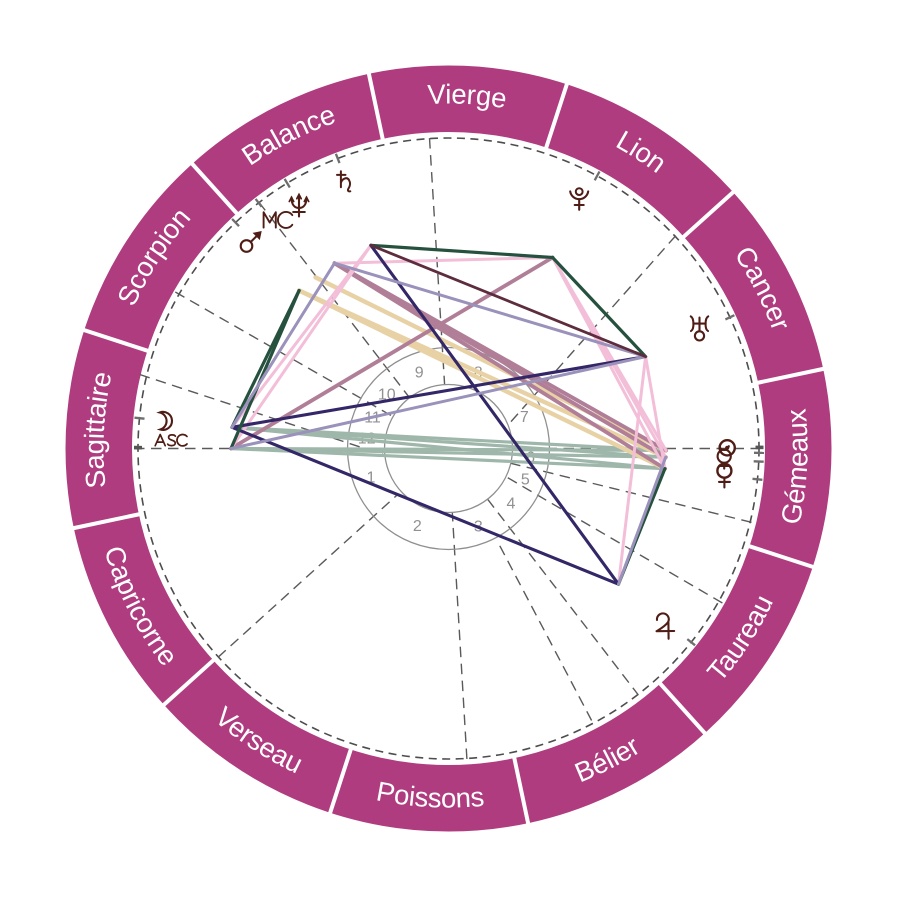 This screenshot has height=897, width=897. I want to click on svg-text: 5, so click(525, 480).